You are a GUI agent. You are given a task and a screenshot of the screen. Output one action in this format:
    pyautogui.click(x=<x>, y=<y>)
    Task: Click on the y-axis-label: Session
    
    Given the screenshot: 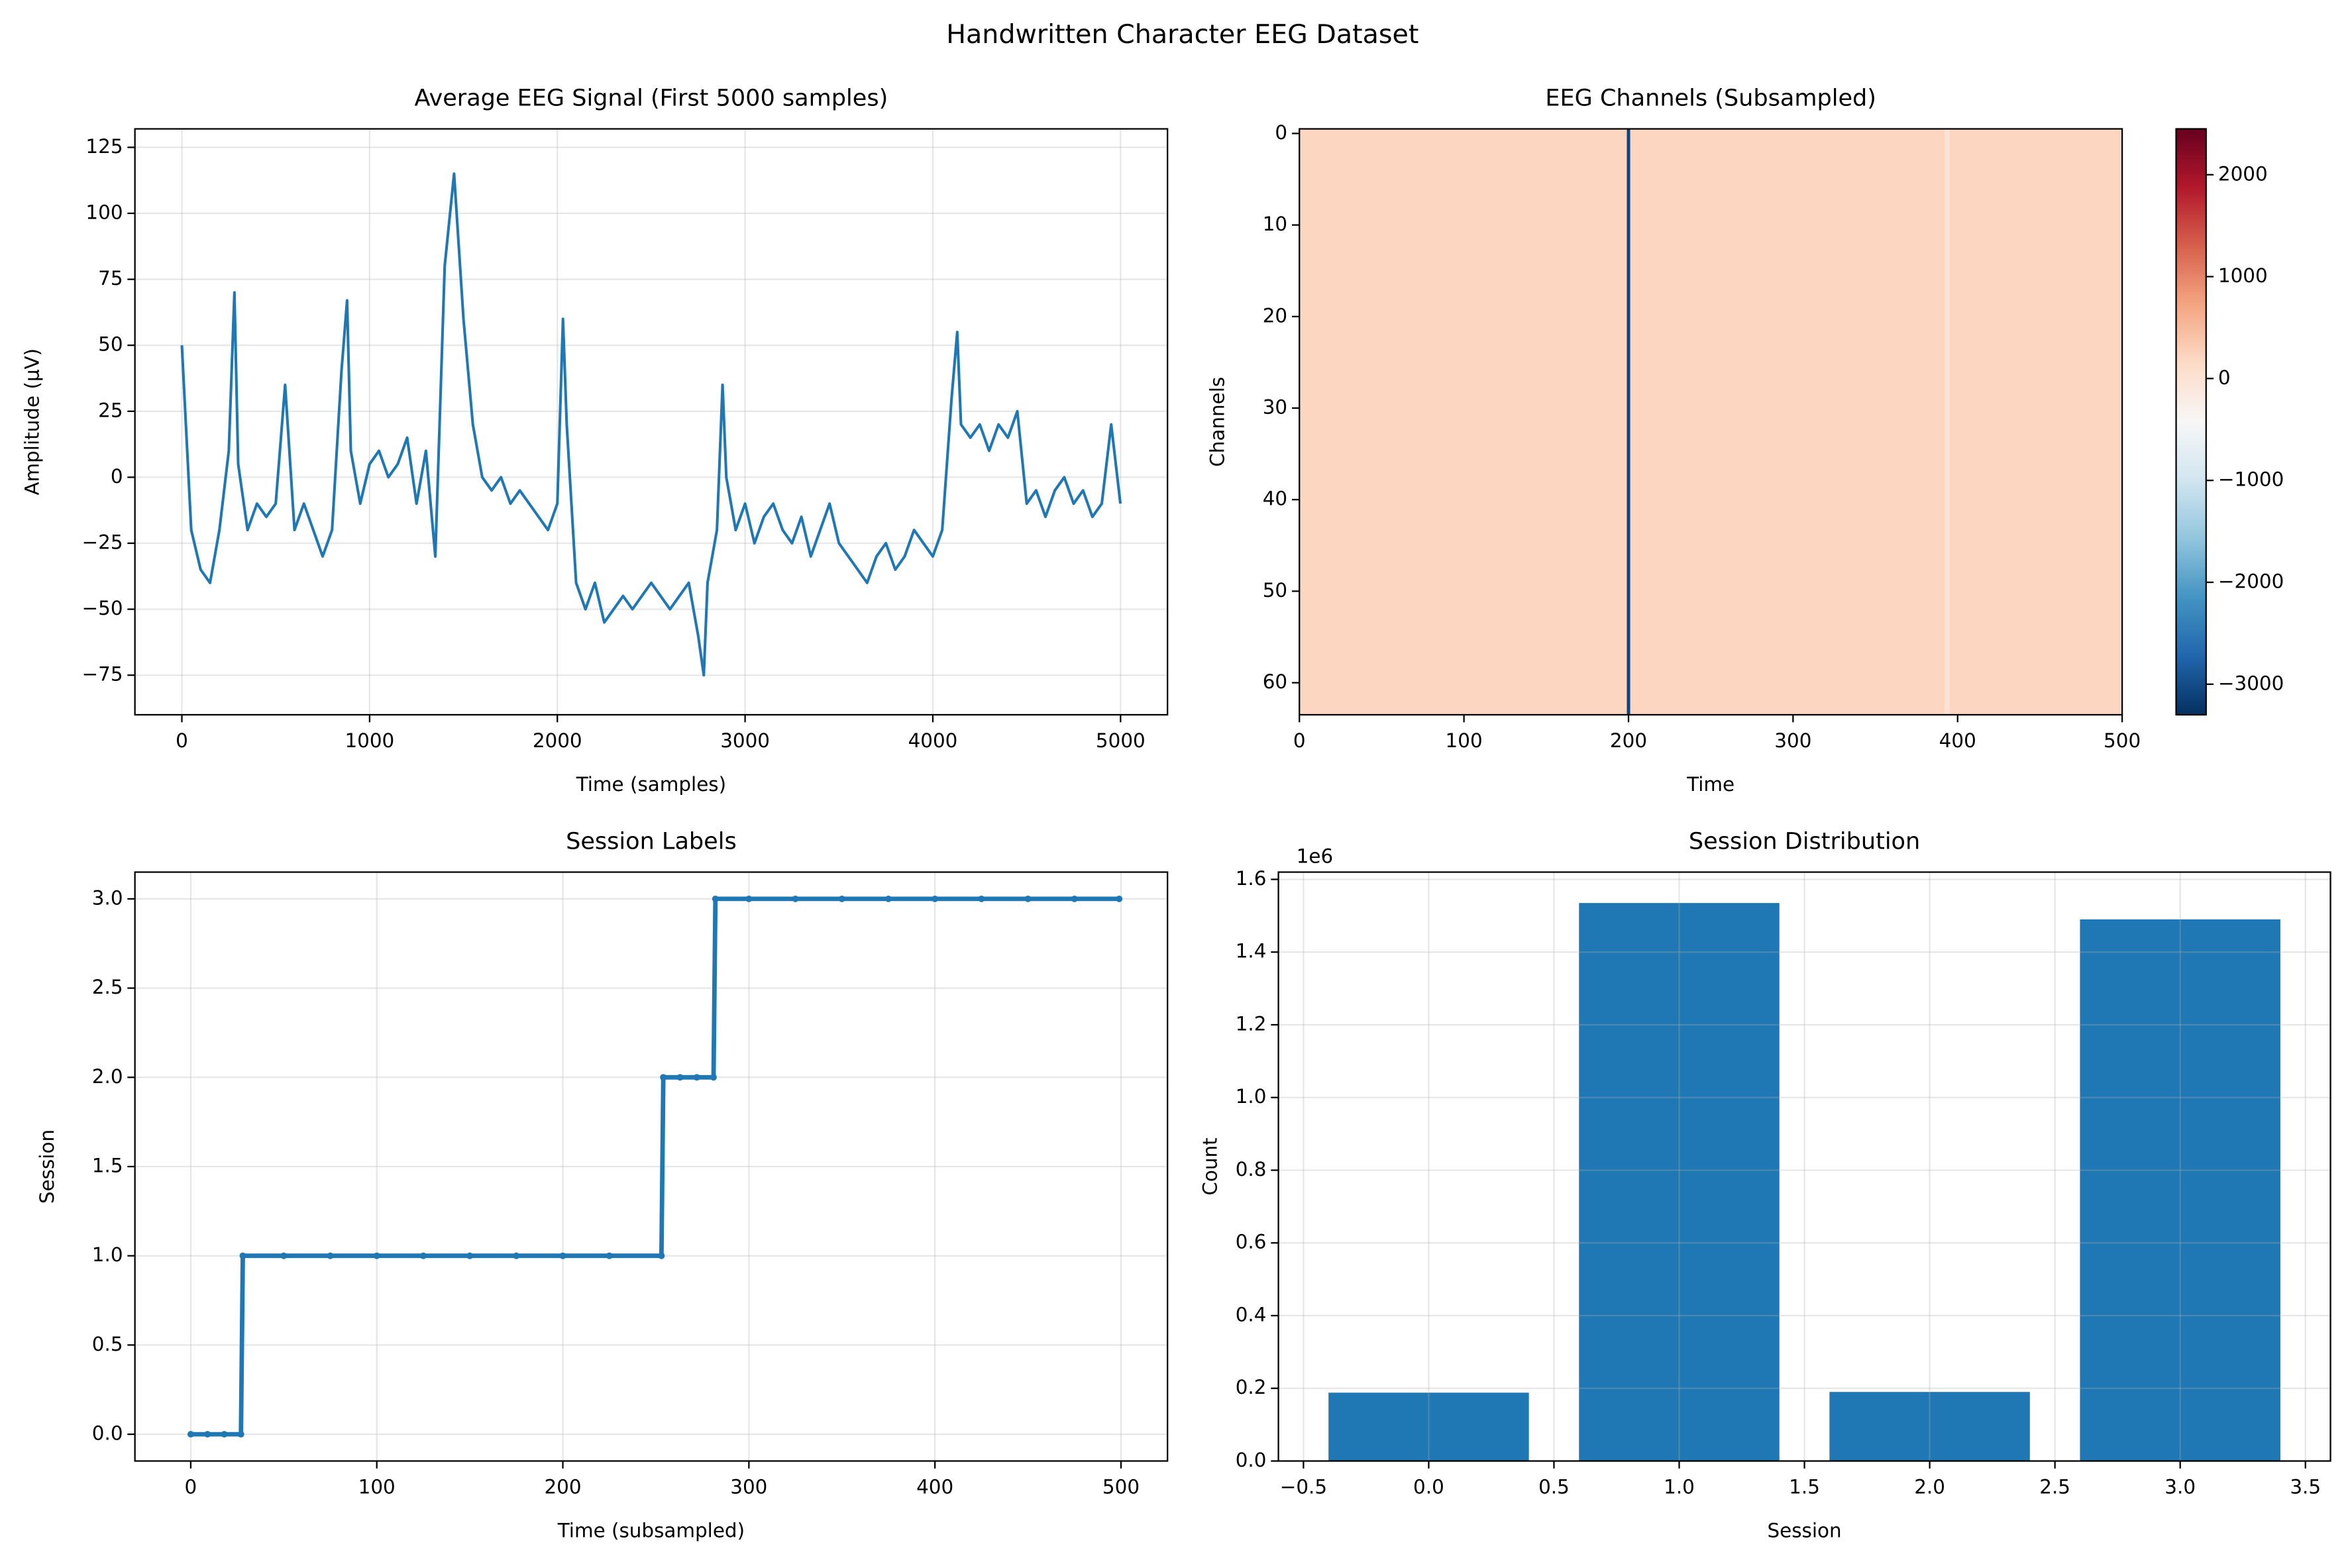 What is the action you would take?
    pyautogui.click(x=47, y=1166)
    